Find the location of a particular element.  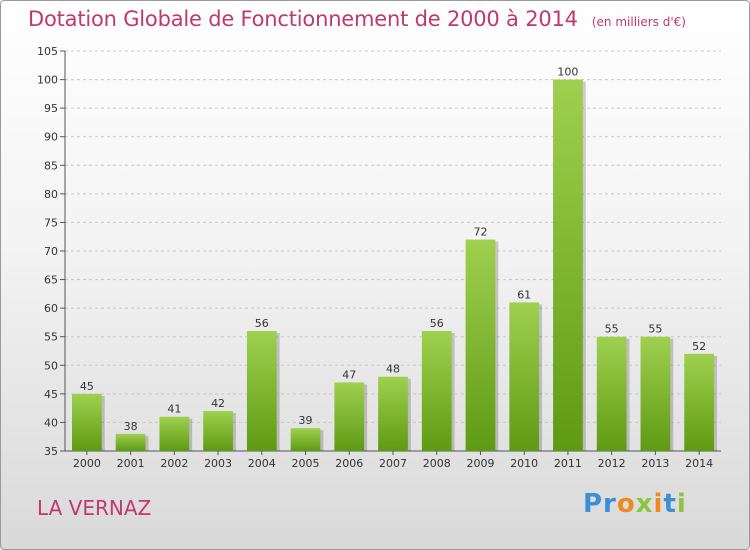

y-tick-label: 65 is located at coordinates (51, 280).